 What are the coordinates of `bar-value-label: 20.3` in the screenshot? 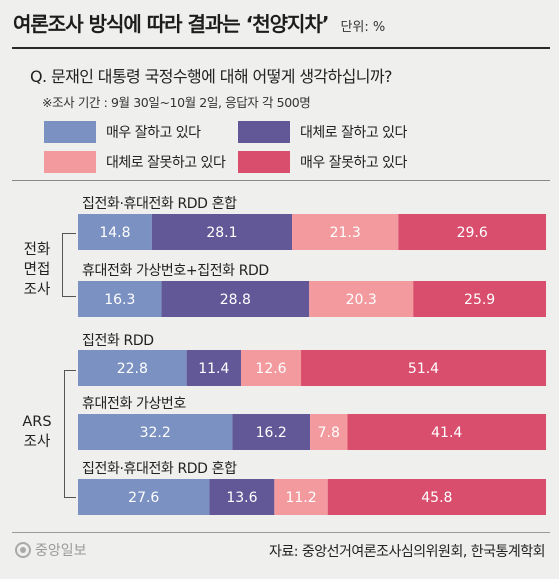 It's located at (361, 300).